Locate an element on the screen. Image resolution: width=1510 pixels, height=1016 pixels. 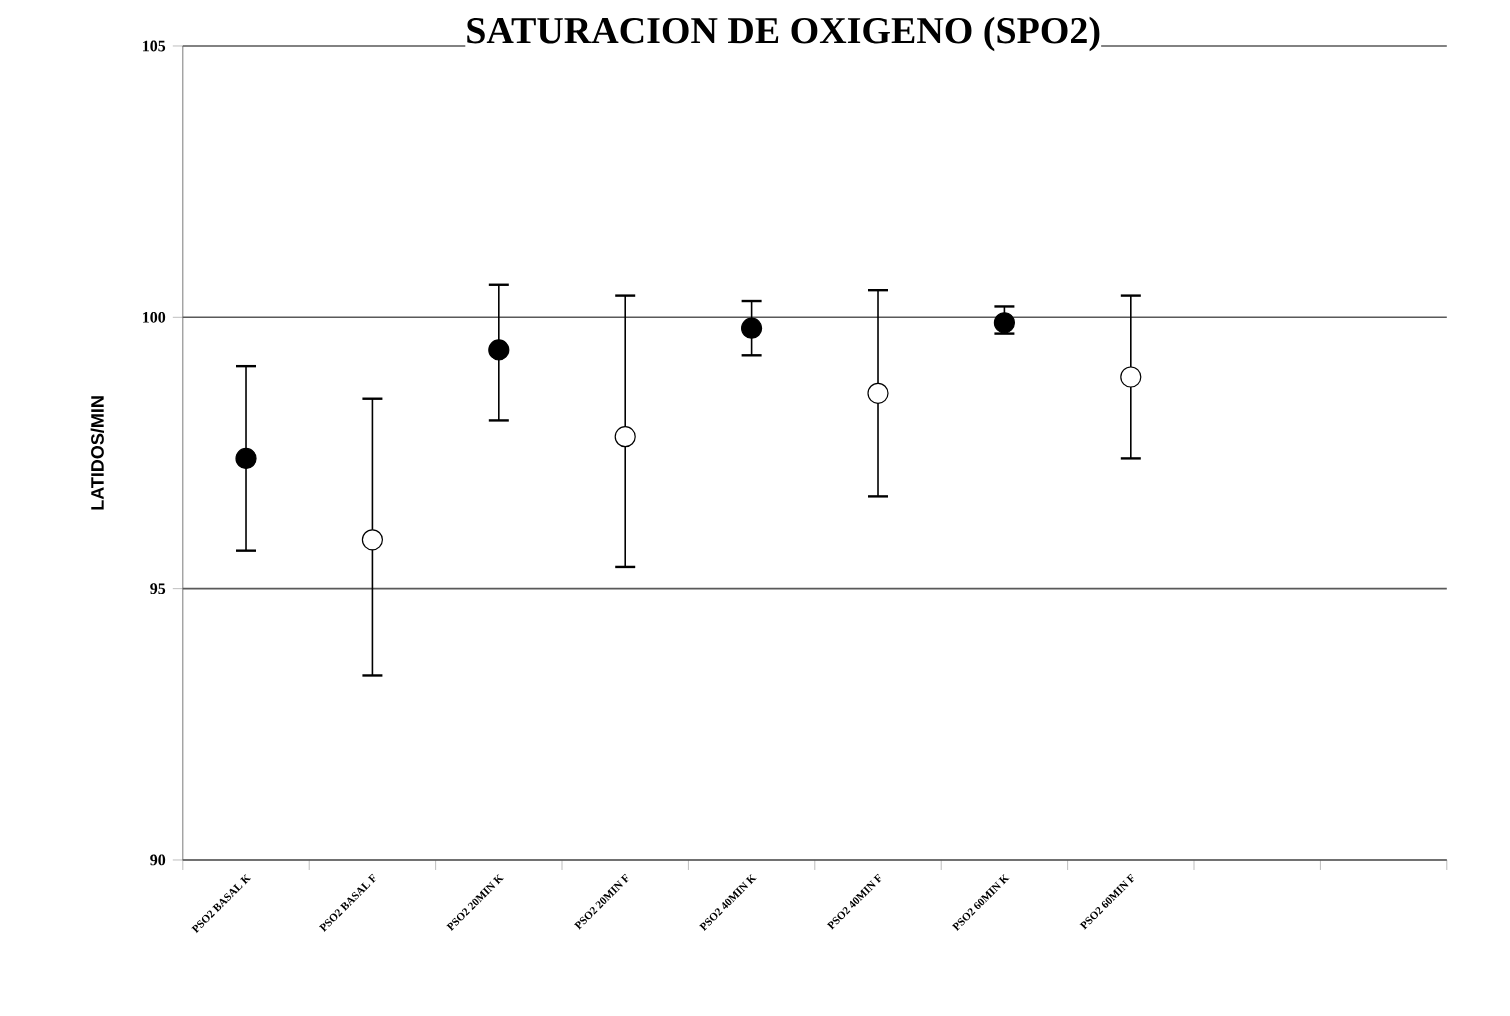
y-axis-title: LATIDOS/MIN is located at coordinates (97, 453).